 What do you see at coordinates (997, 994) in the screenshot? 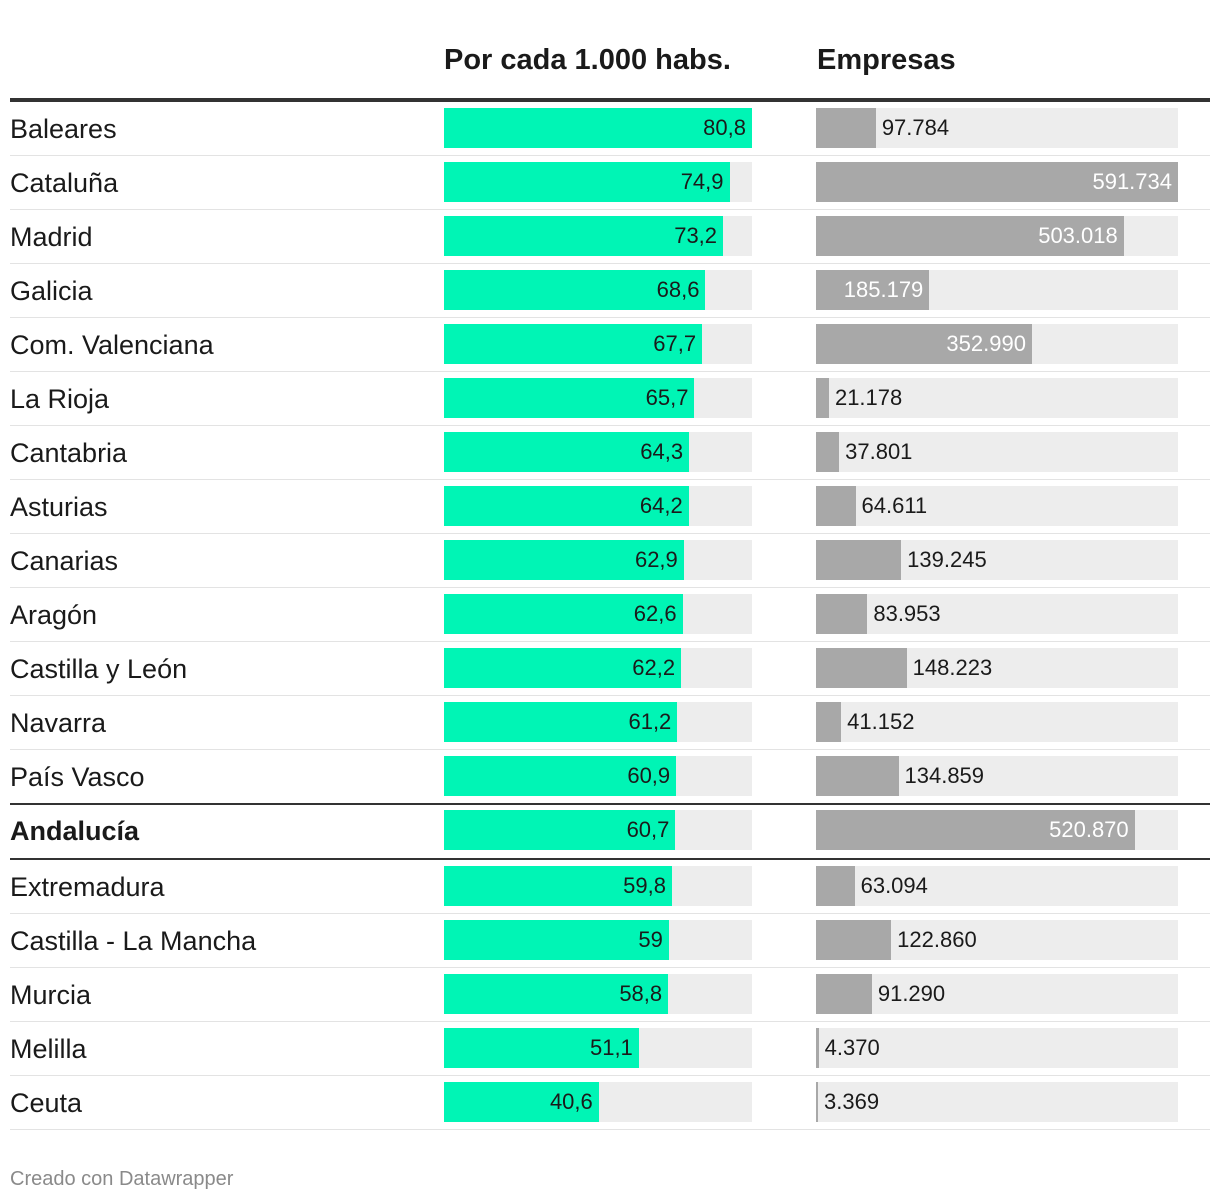
I see `companies-bar-track: 91.290` at bounding box center [997, 994].